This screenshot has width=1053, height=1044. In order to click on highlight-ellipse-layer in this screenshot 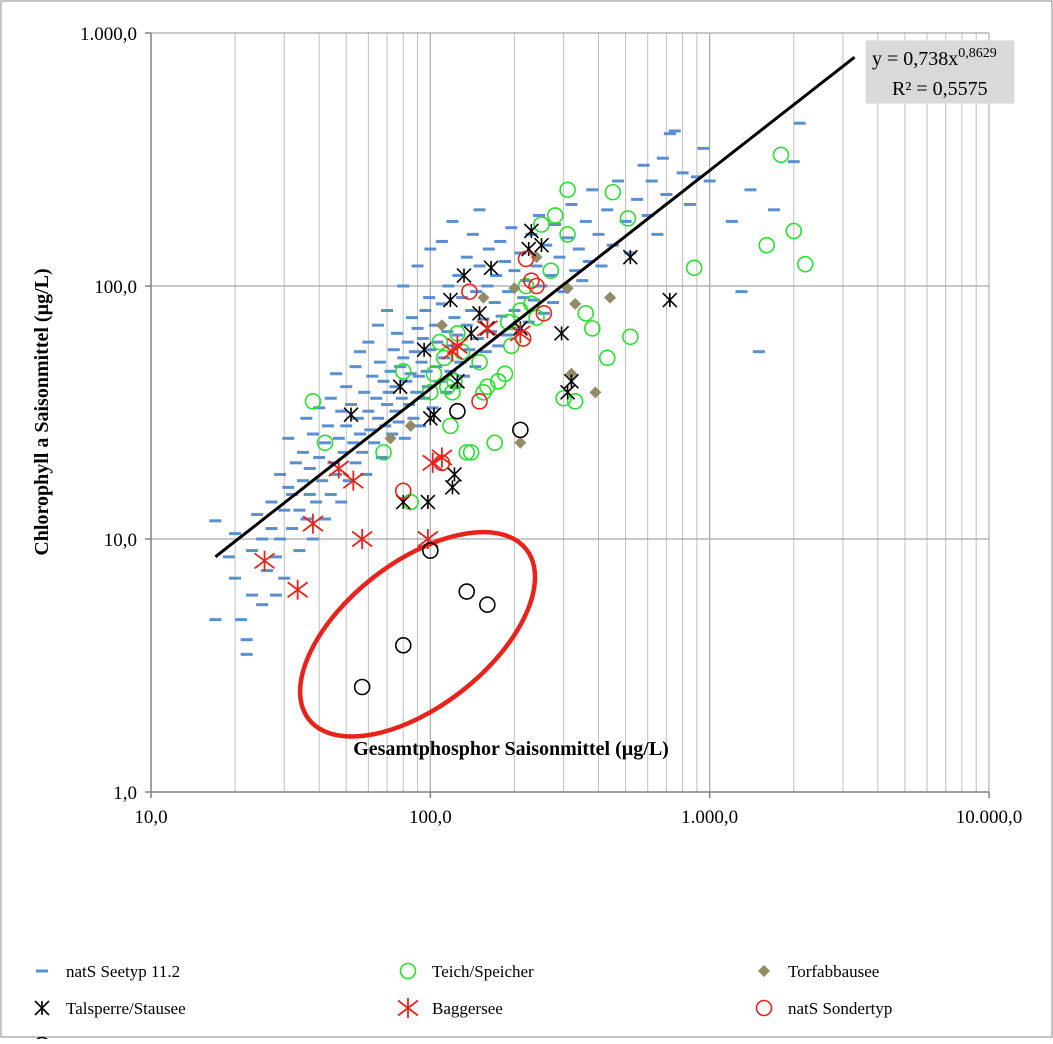, I will do `click(417, 634)`.